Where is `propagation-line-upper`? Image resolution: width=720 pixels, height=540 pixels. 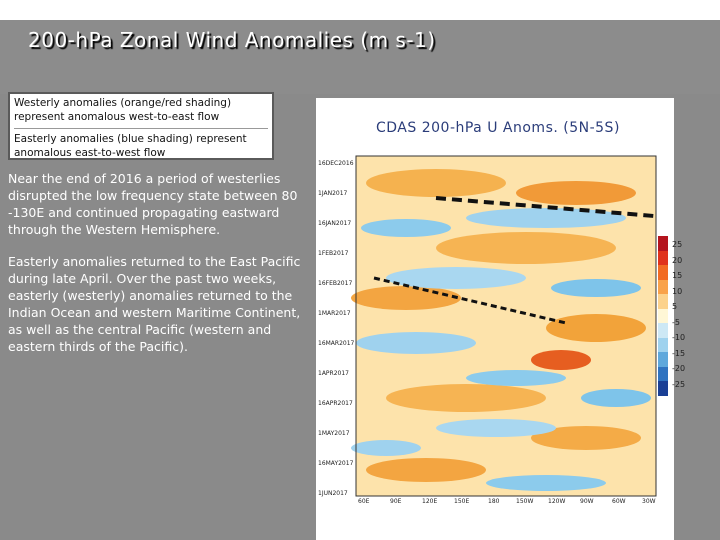 propagation-line-upper is located at coordinates (545, 207).